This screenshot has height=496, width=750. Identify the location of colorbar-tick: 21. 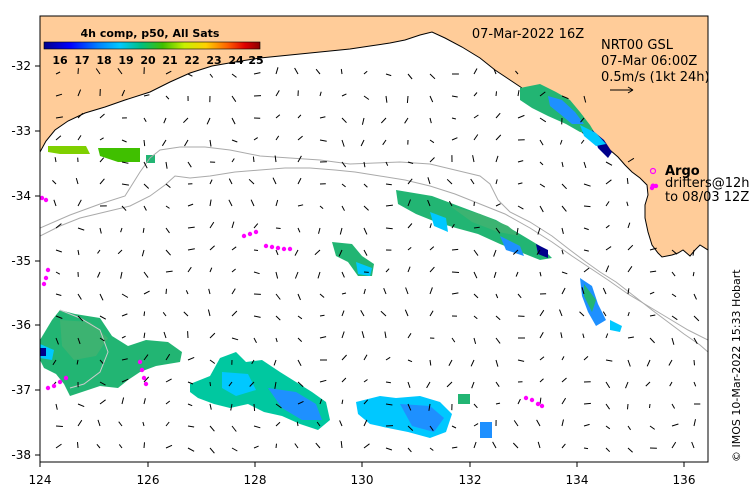
(169, 60).